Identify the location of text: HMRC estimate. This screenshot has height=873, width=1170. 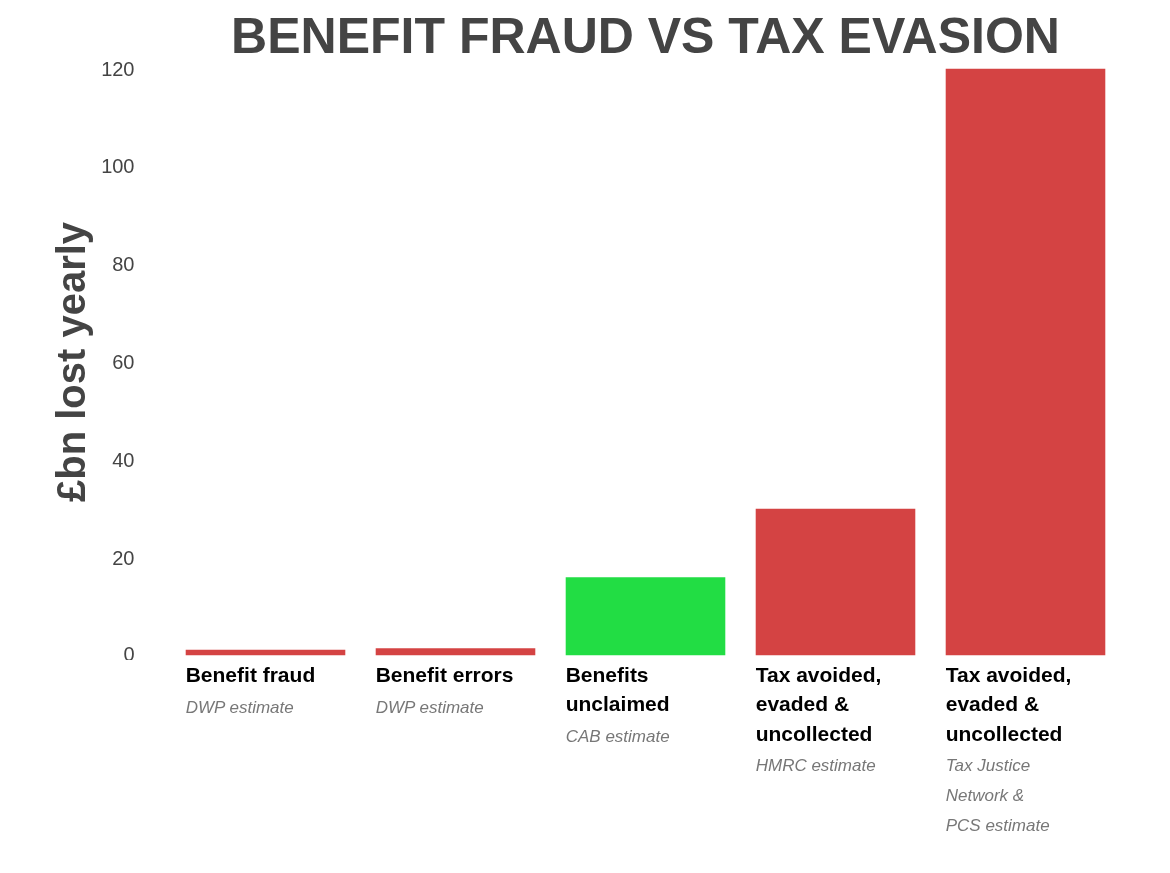
(815, 765).